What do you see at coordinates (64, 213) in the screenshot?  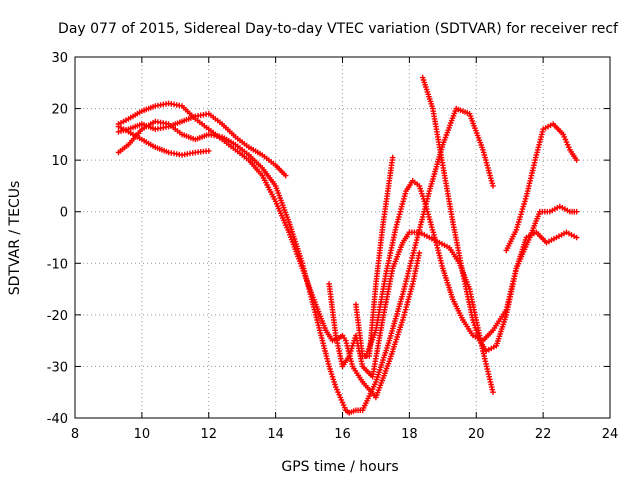 I see `y-tick-label: 0` at bounding box center [64, 213].